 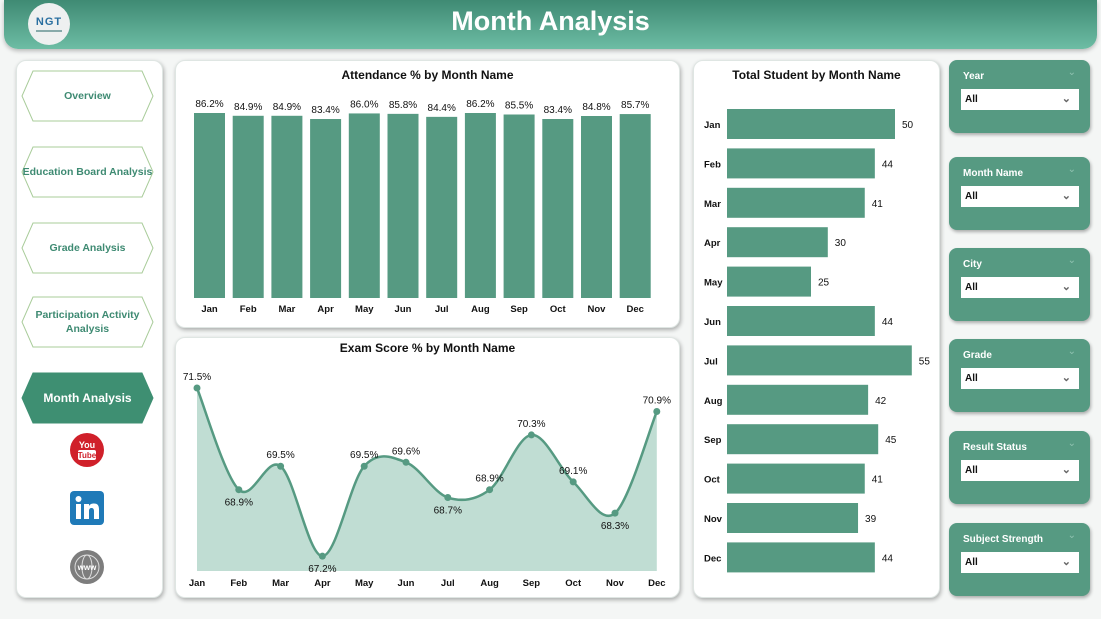 I want to click on exam-x-tick: Jan, so click(x=197, y=583).